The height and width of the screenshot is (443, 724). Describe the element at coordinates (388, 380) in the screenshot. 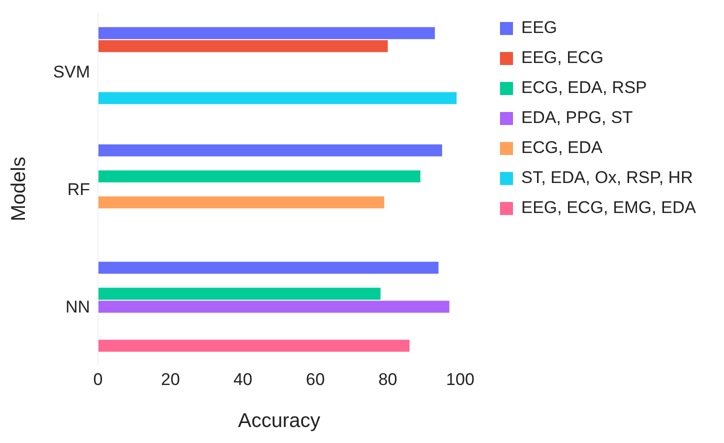

I see `x-tick-label: 80` at that location.